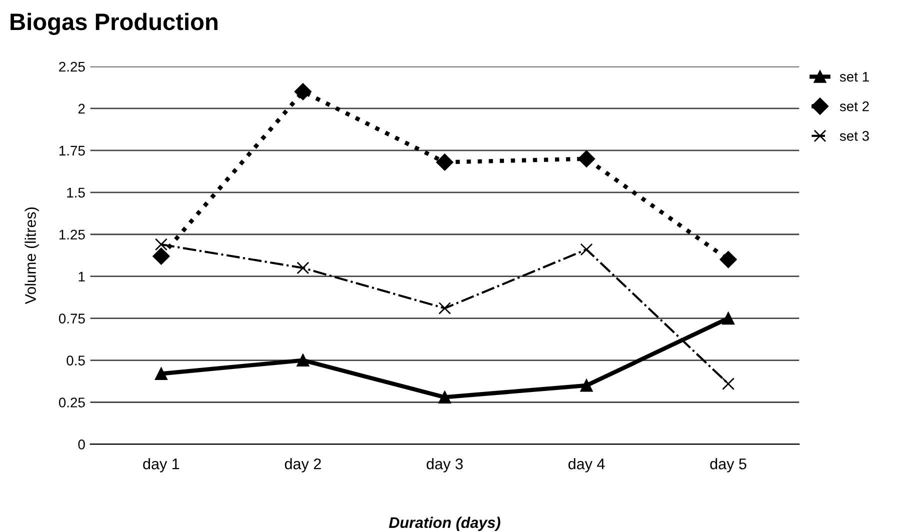 This screenshot has width=903, height=532. What do you see at coordinates (854, 106) in the screenshot?
I see `legend-label: set 2` at bounding box center [854, 106].